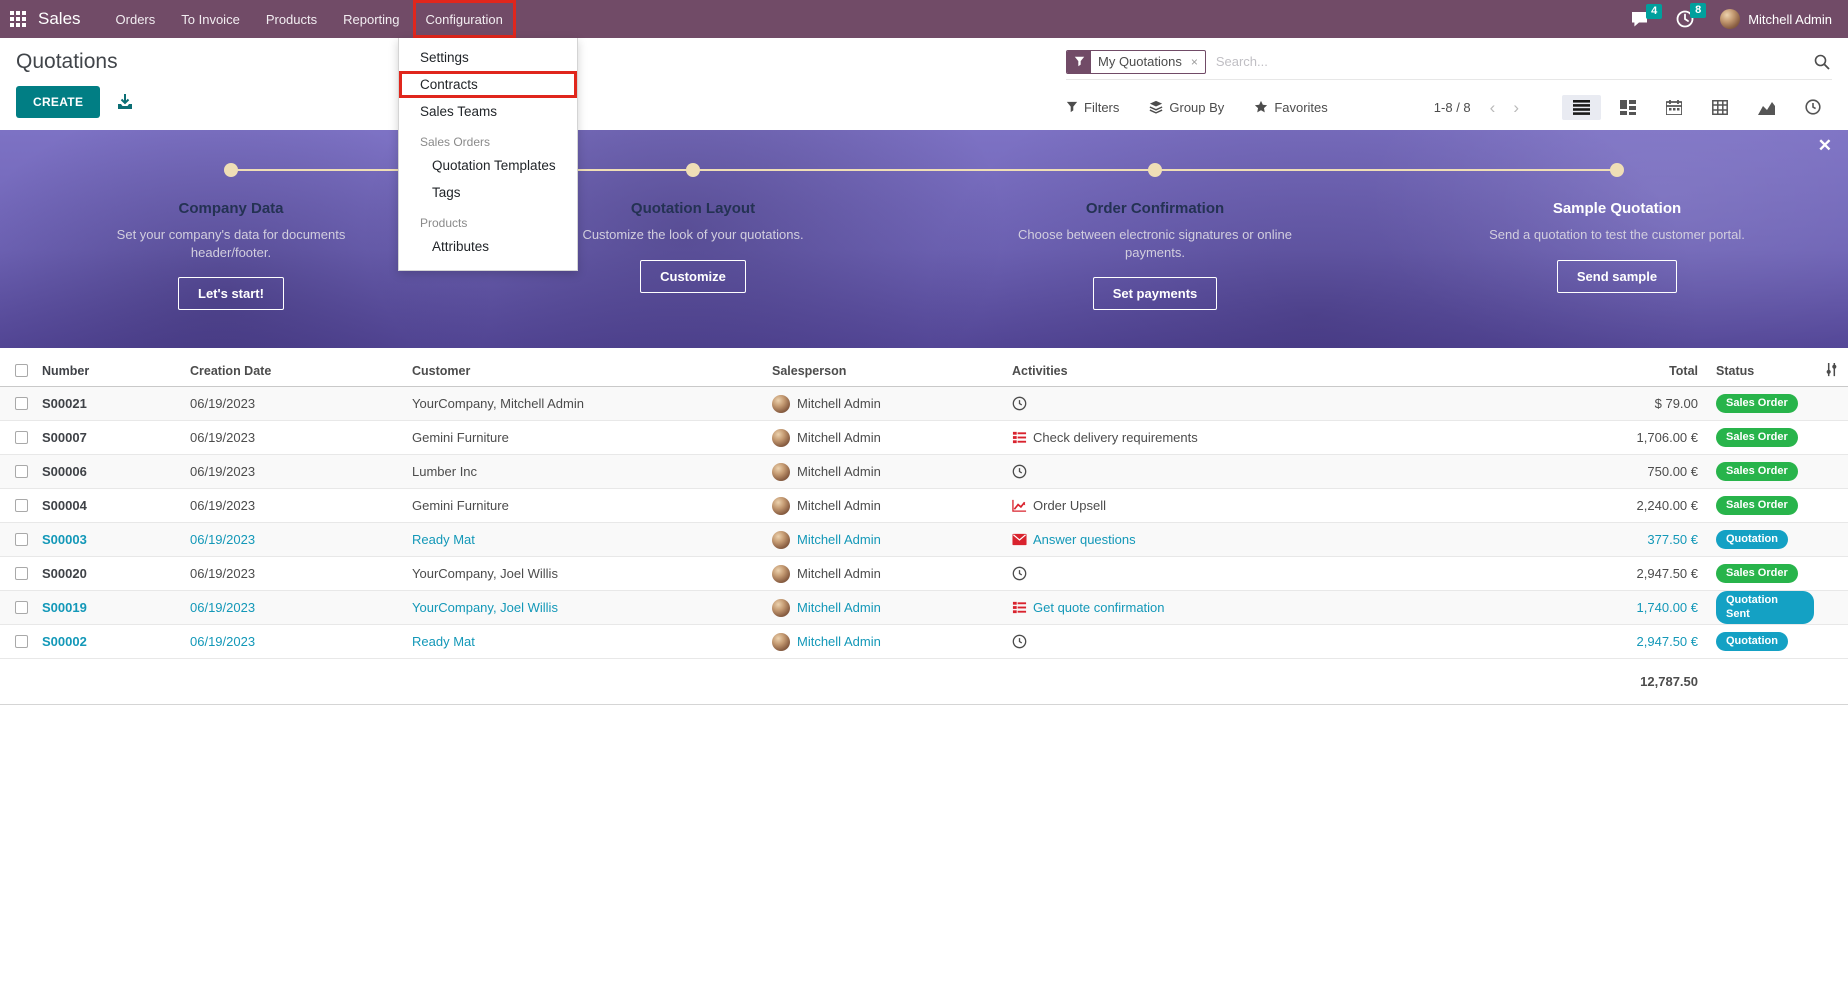  I want to click on graph-view-button, so click(1766, 107).